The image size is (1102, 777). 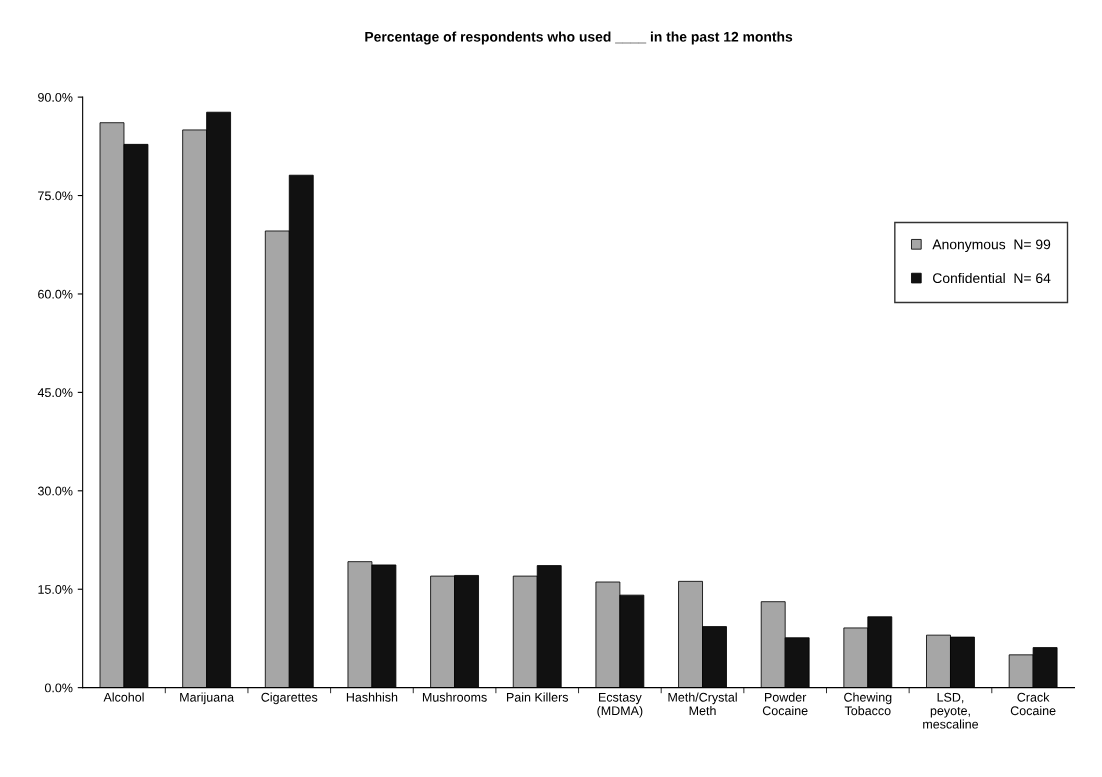 What do you see at coordinates (55, 491) in the screenshot?
I see `y-tick-label: 30.0%` at bounding box center [55, 491].